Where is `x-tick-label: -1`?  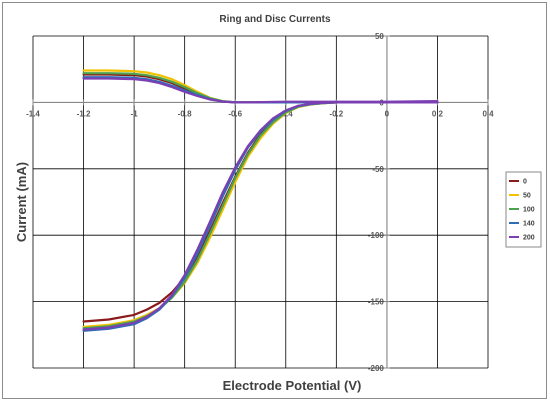
x-tick-label: -1 is located at coordinates (135, 113).